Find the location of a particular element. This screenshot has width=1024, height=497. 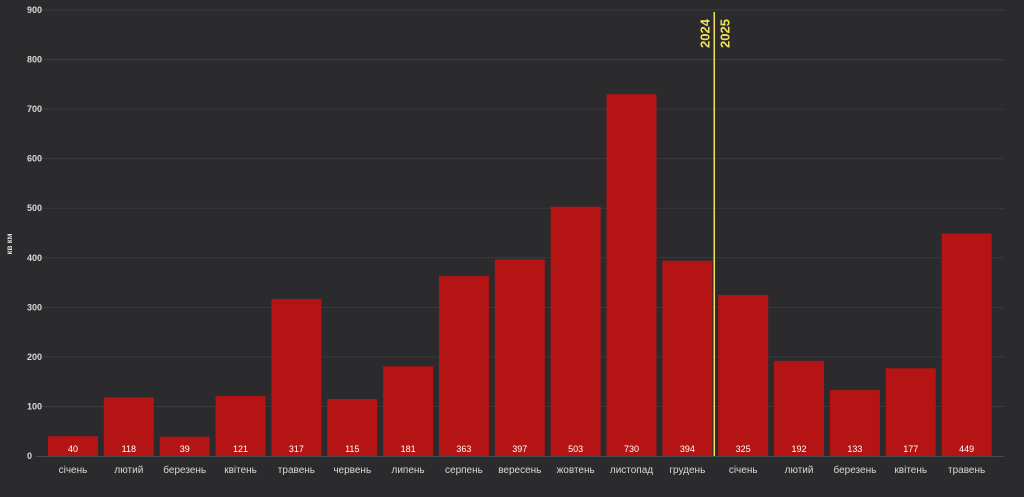

x-tick-label: липень is located at coordinates (408, 470).